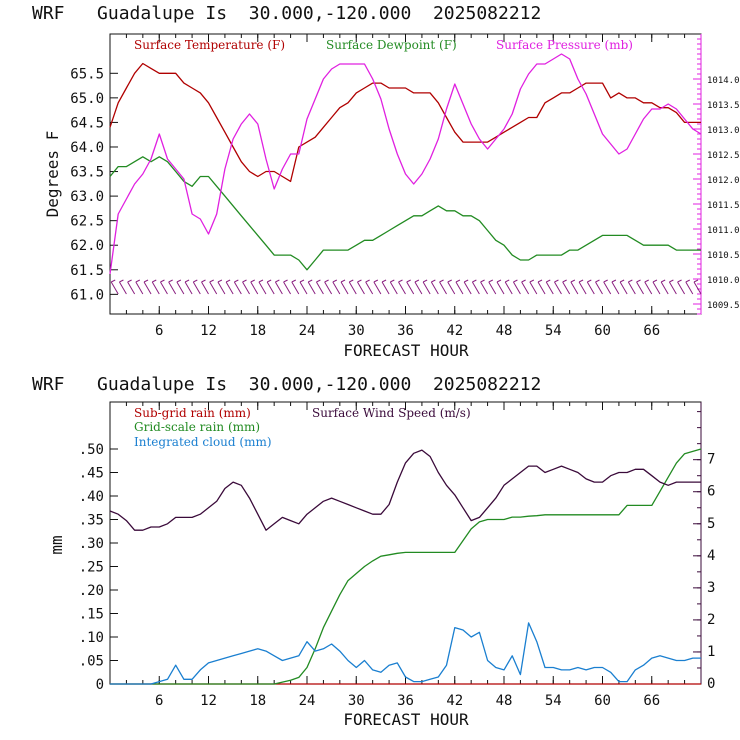 This screenshot has height=740, width=740. What do you see at coordinates (91, 568) in the screenshot?
I see `bottom-y-tick-label: .25` at bounding box center [91, 568].